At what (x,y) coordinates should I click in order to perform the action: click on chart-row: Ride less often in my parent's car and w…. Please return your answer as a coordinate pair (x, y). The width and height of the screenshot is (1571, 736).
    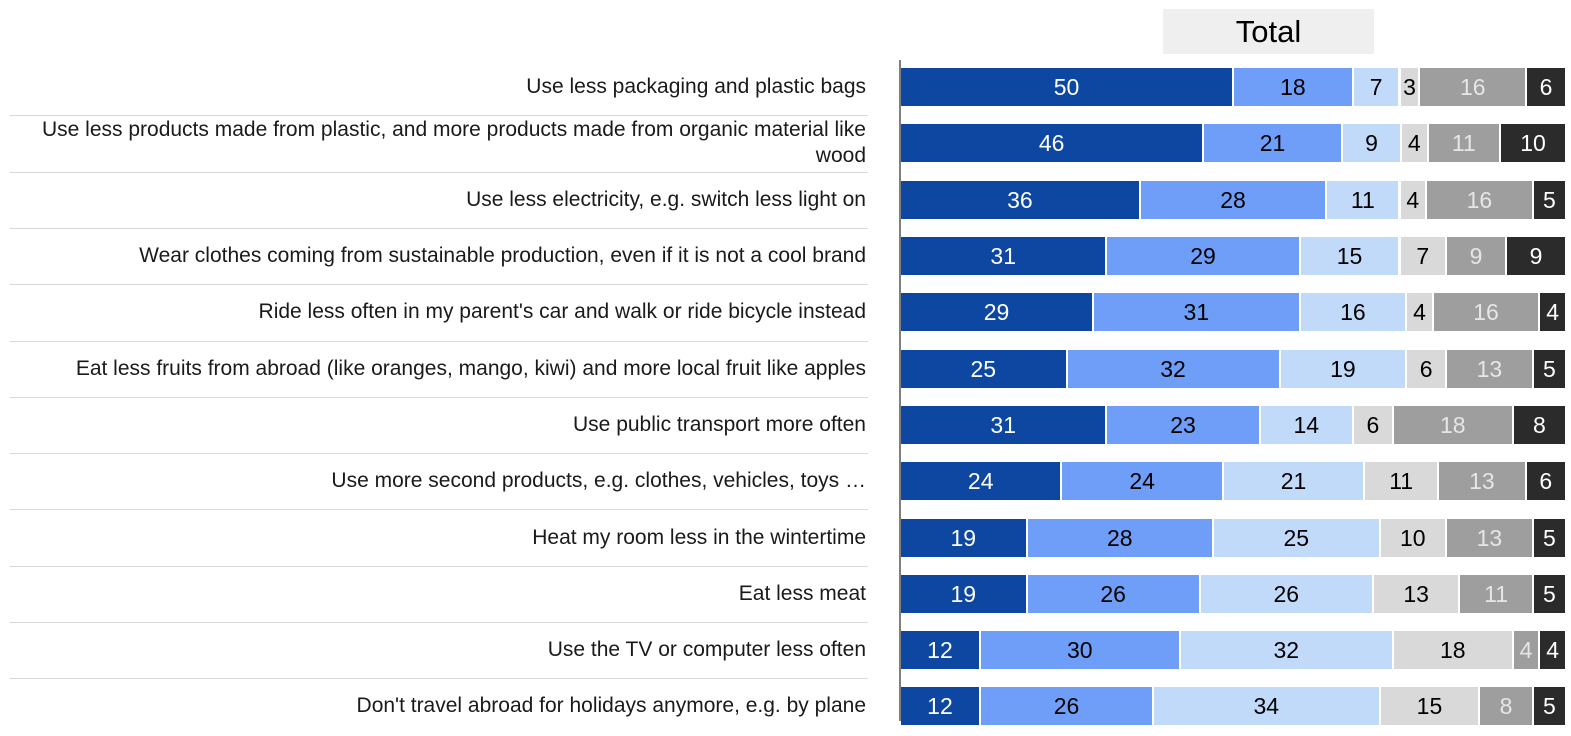
    Looking at the image, I should click on (785, 312).